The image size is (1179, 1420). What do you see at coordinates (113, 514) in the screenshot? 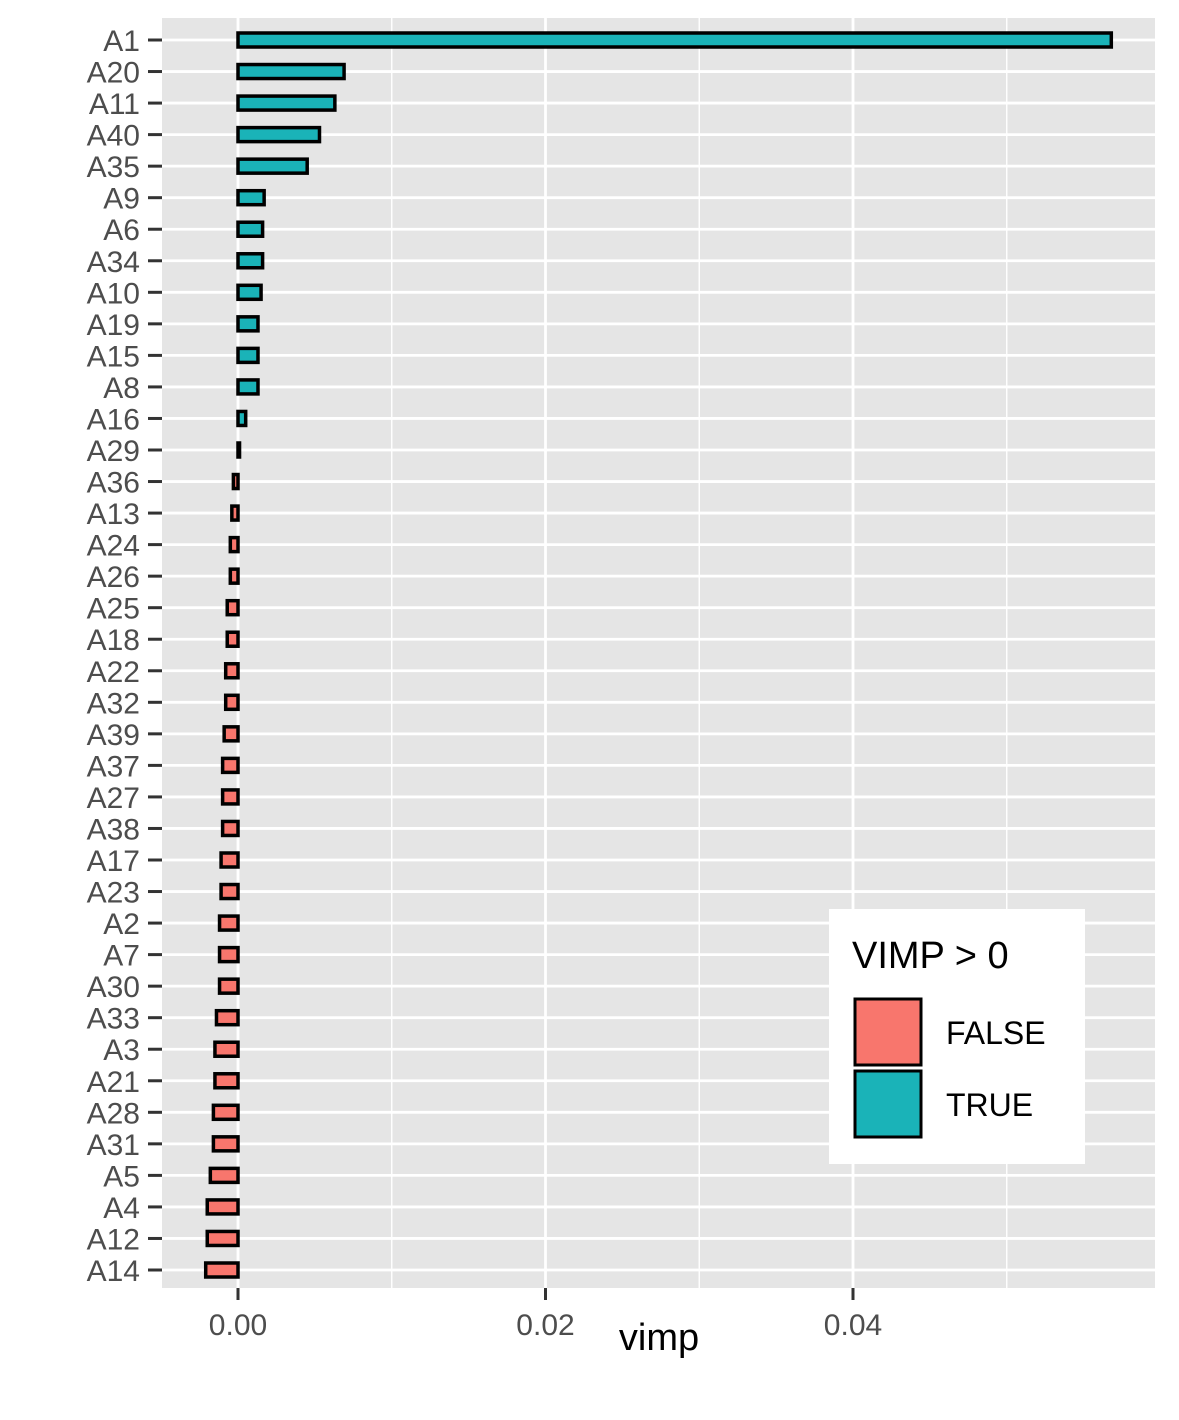
I see `y-tick-label: A13` at bounding box center [113, 514].